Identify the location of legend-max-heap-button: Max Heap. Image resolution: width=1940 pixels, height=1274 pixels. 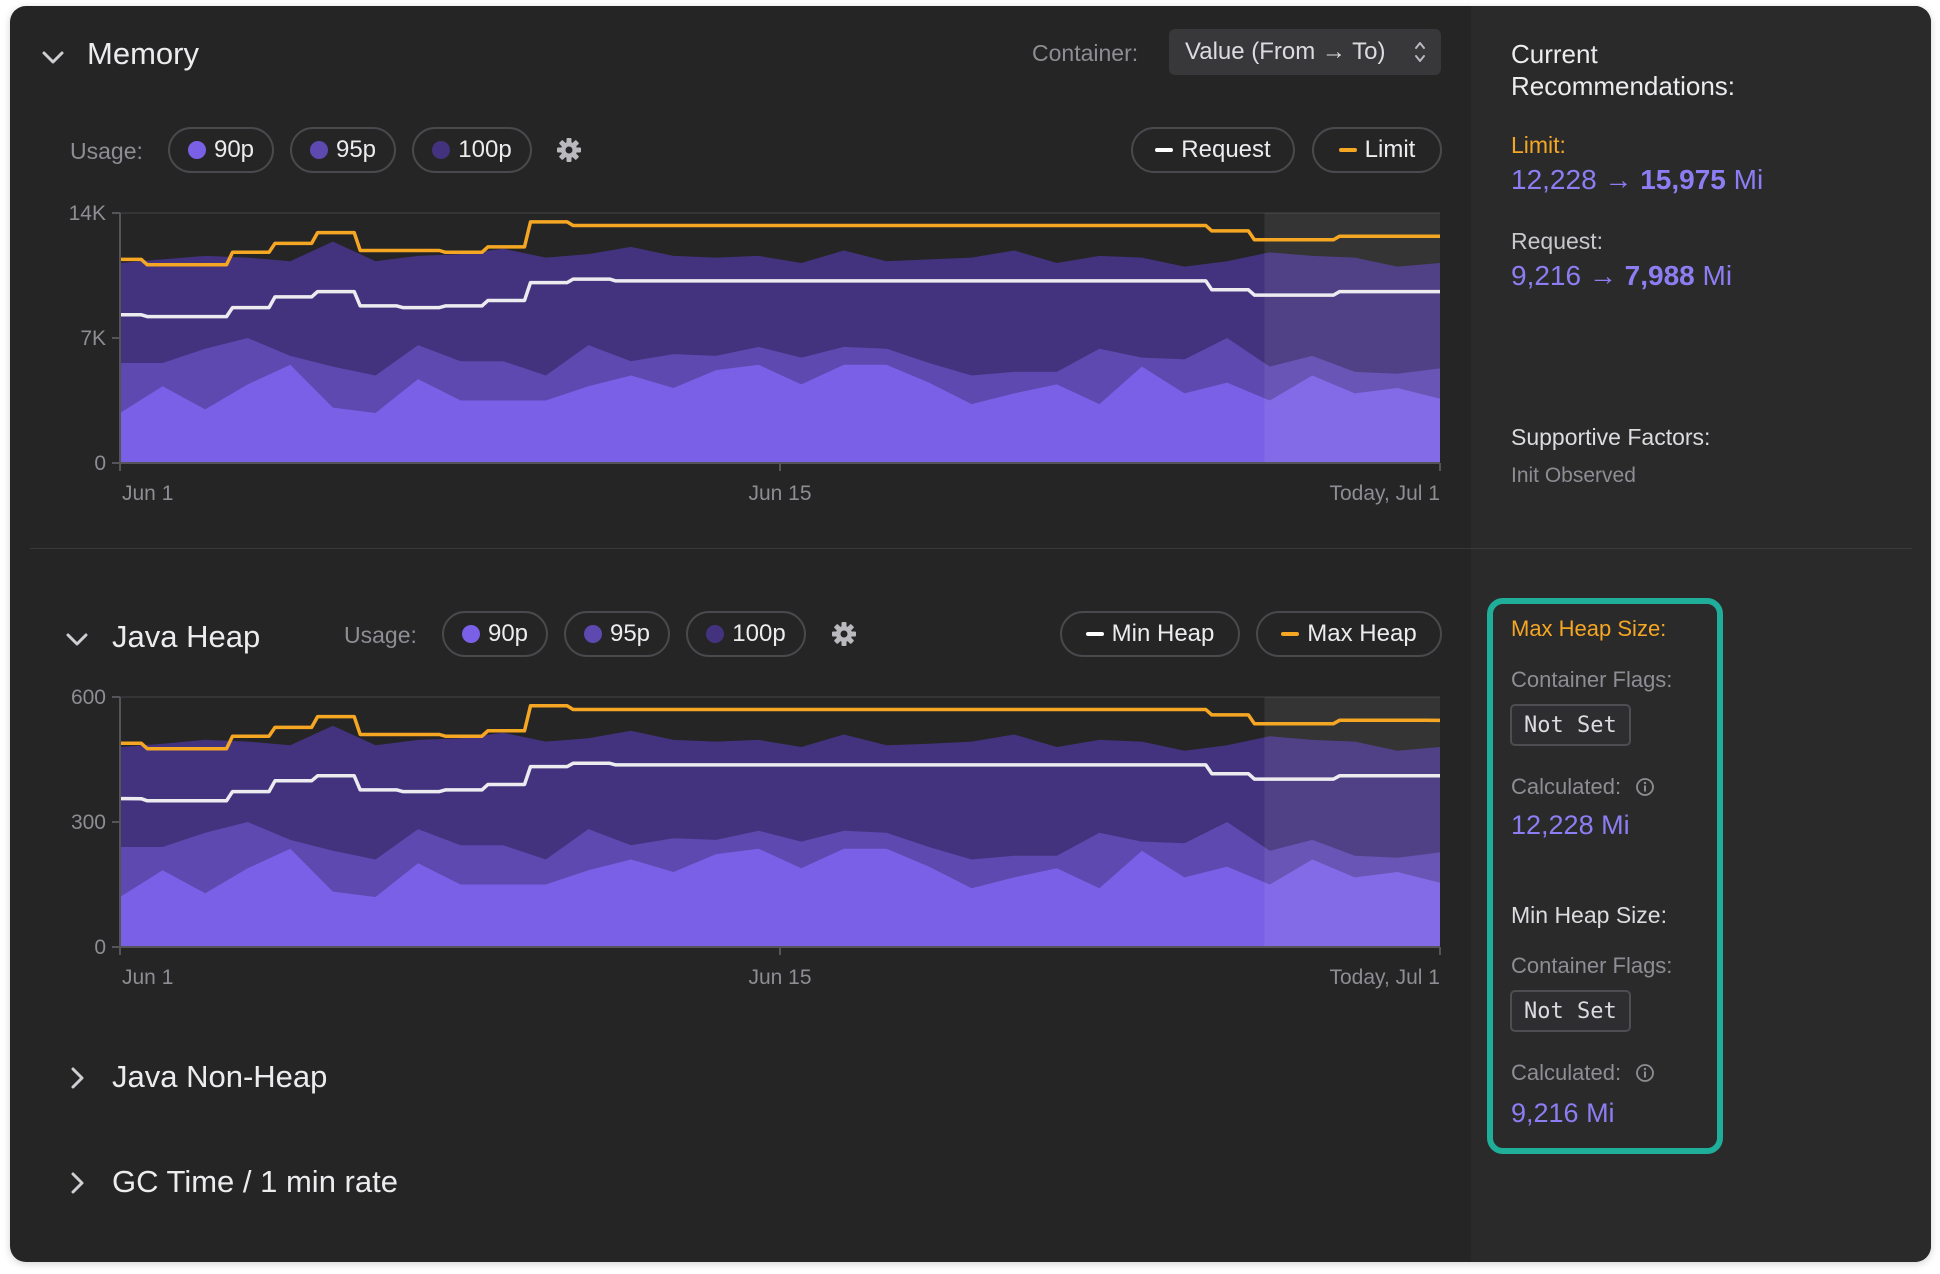
(1349, 634).